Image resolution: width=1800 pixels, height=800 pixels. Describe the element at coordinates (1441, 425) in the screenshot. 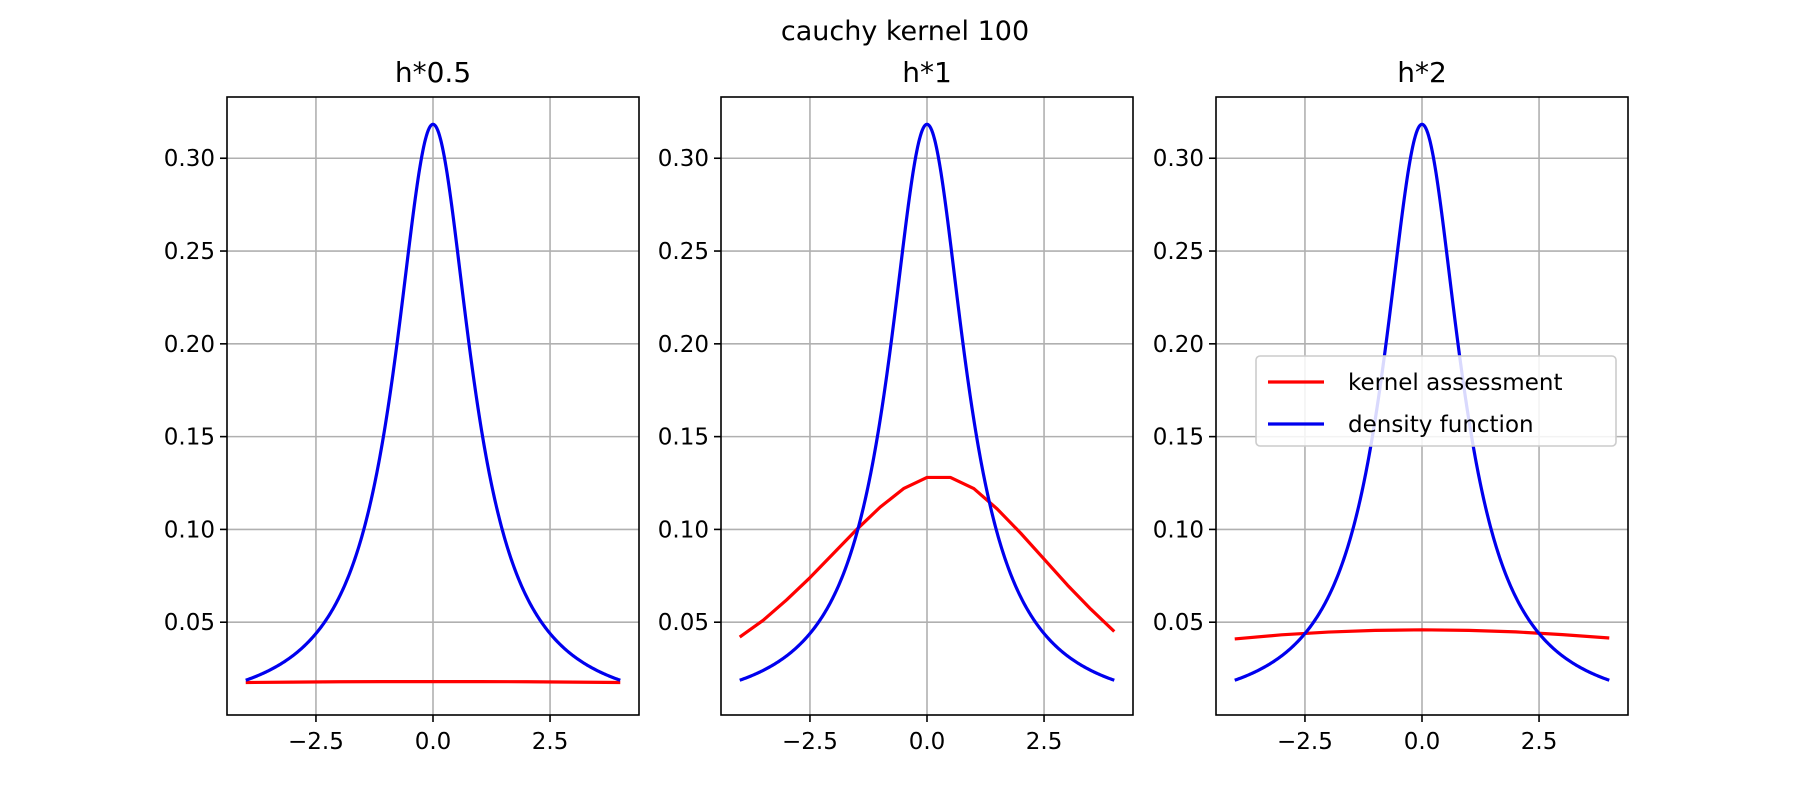

I see `legend-entry-label: density function` at that location.